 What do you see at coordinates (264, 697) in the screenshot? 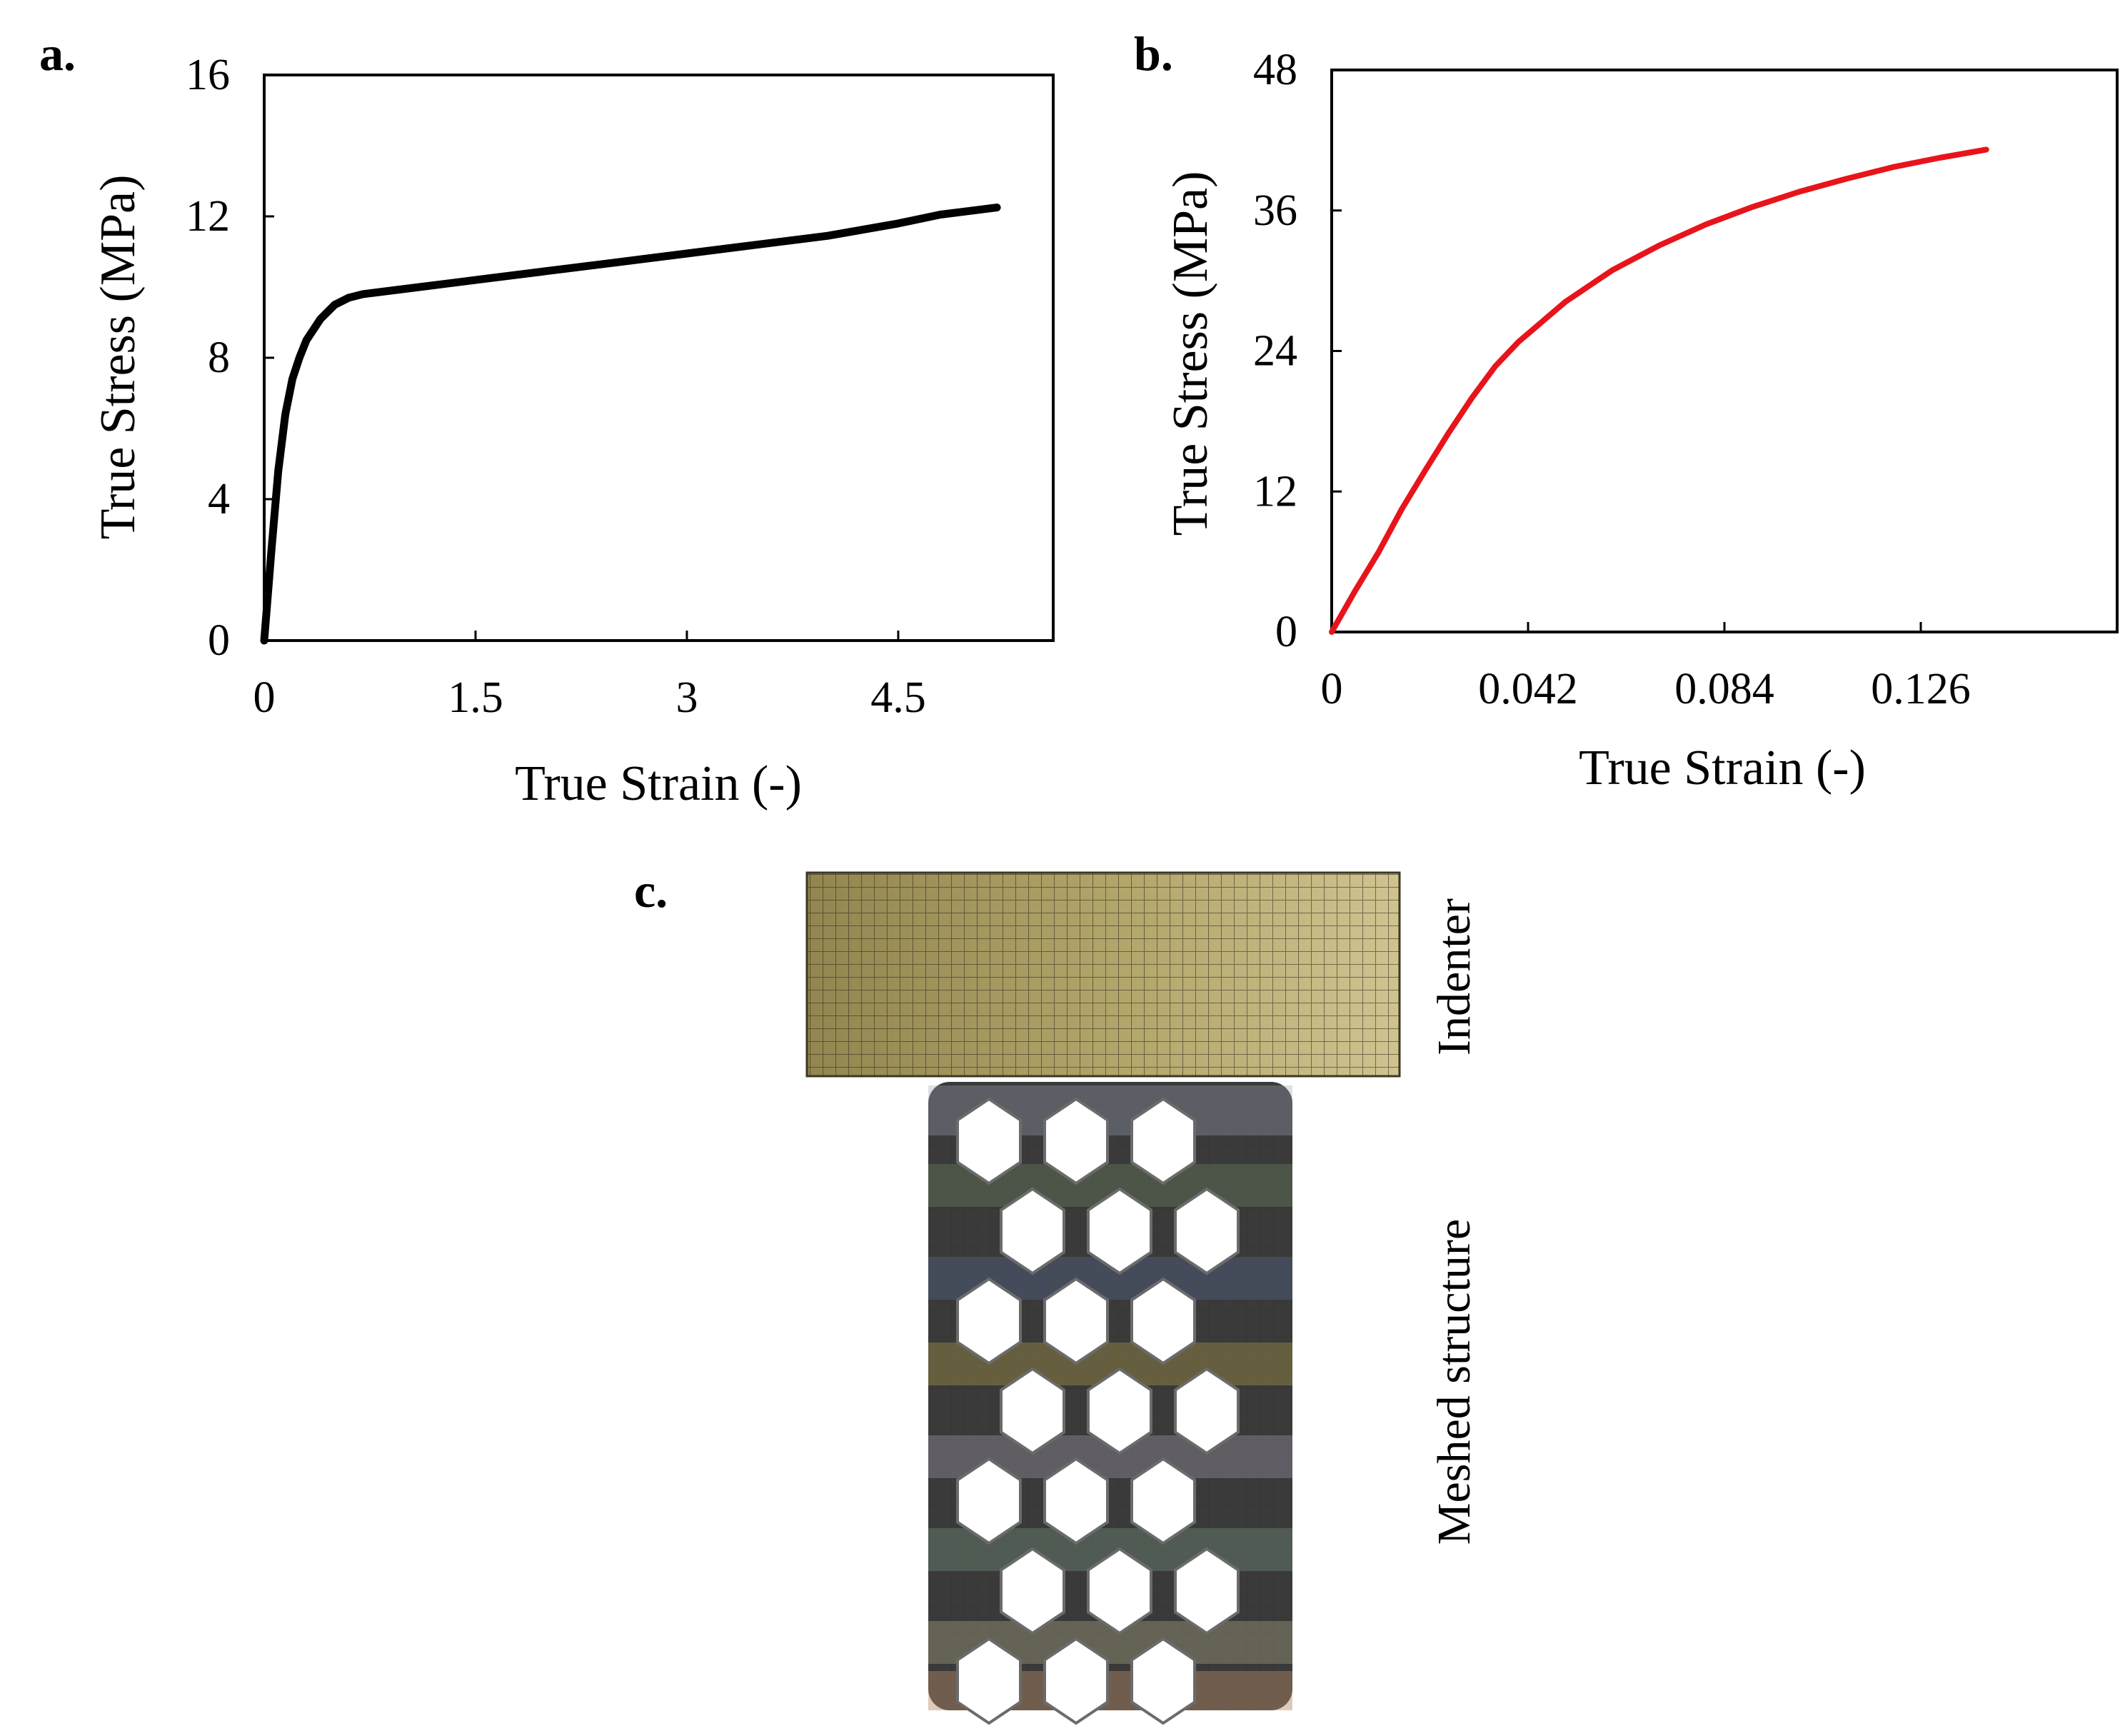
I see `a-x-tick-label: 0` at bounding box center [264, 697].